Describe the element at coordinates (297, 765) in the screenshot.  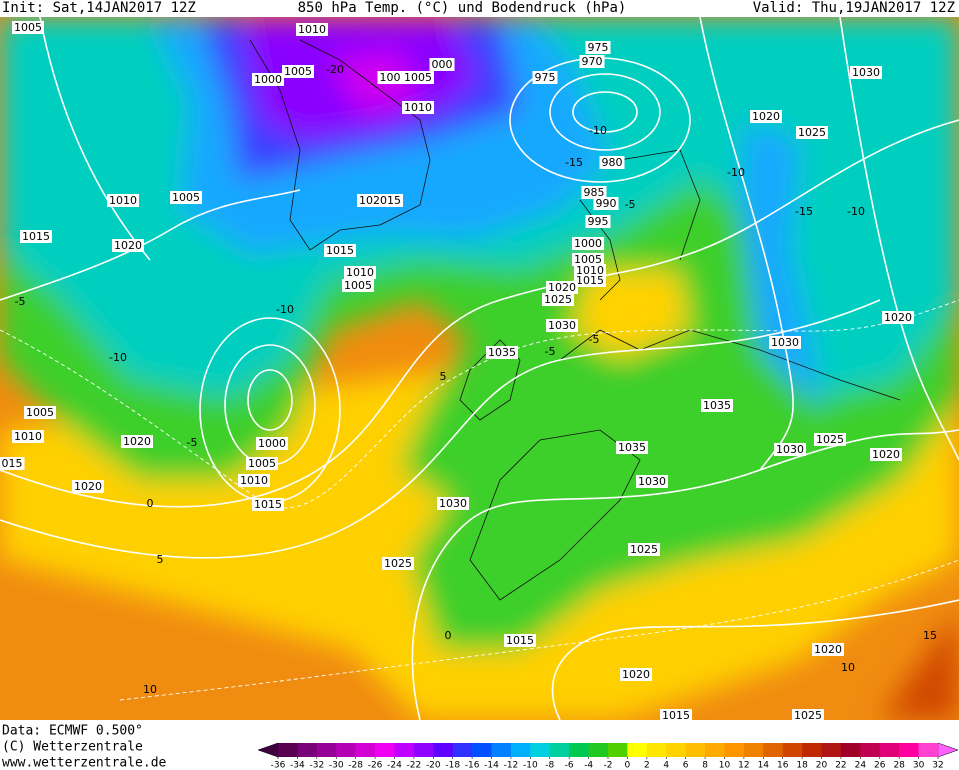
I see `colorbar-tick-label: -34` at that location.